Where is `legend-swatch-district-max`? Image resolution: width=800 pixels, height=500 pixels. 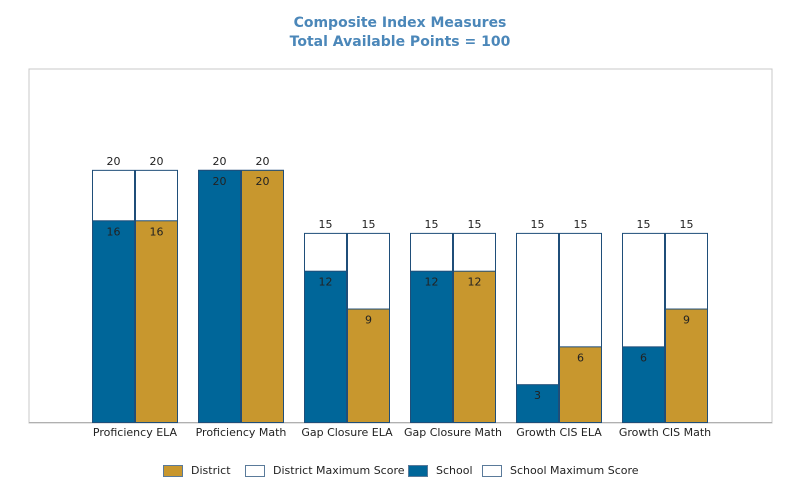 legend-swatch-district-max is located at coordinates (255, 470).